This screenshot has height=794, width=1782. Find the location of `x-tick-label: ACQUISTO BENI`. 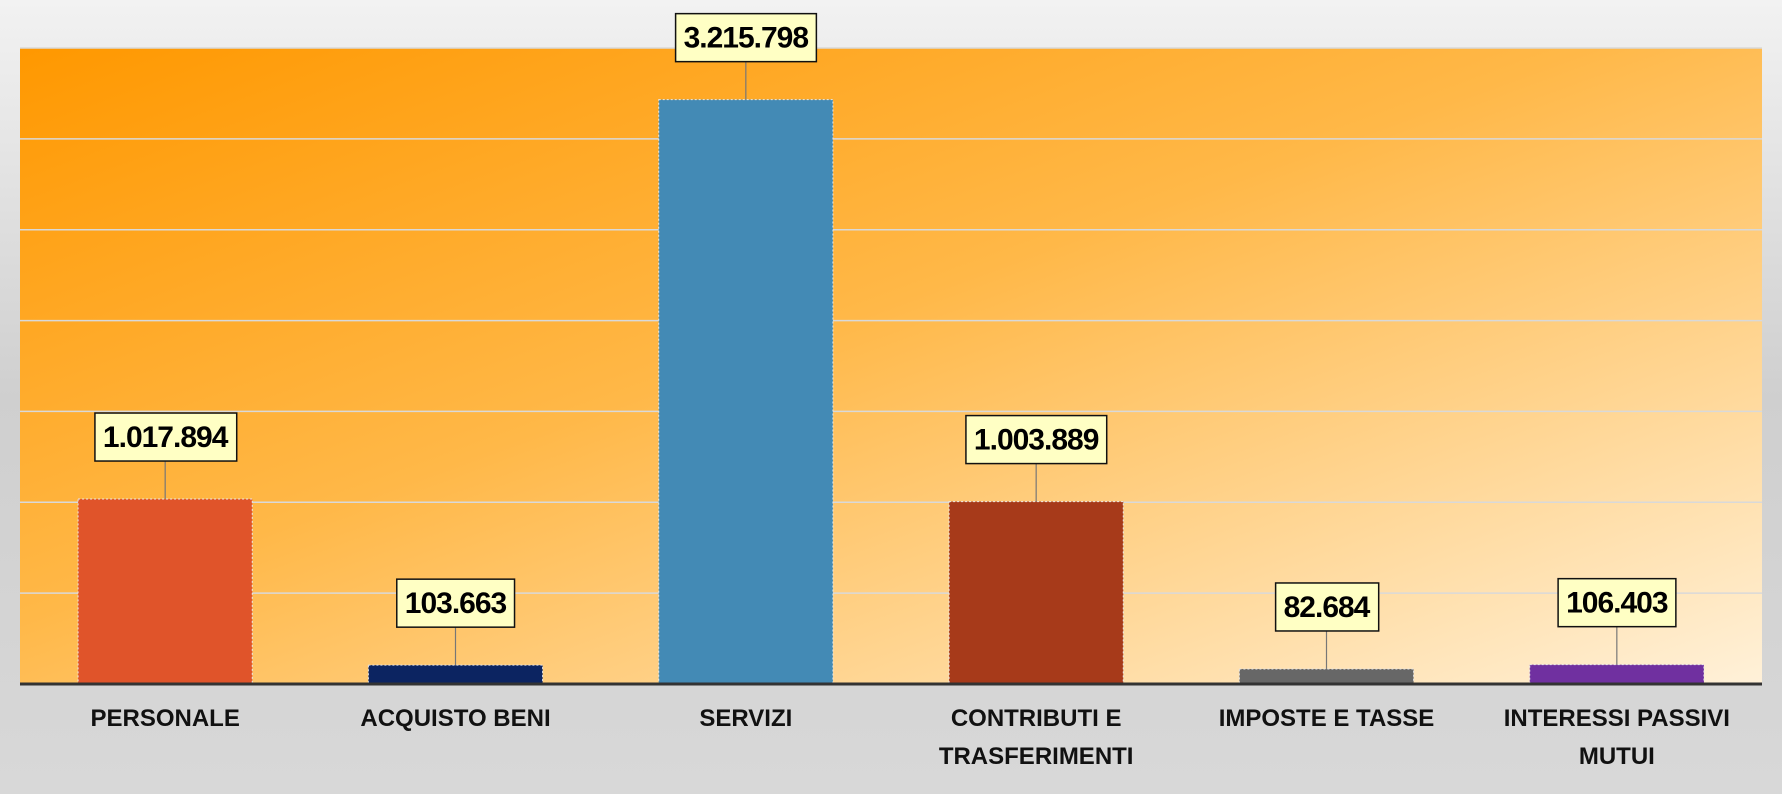

x-tick-label: ACQUISTO BENI is located at coordinates (455, 718).